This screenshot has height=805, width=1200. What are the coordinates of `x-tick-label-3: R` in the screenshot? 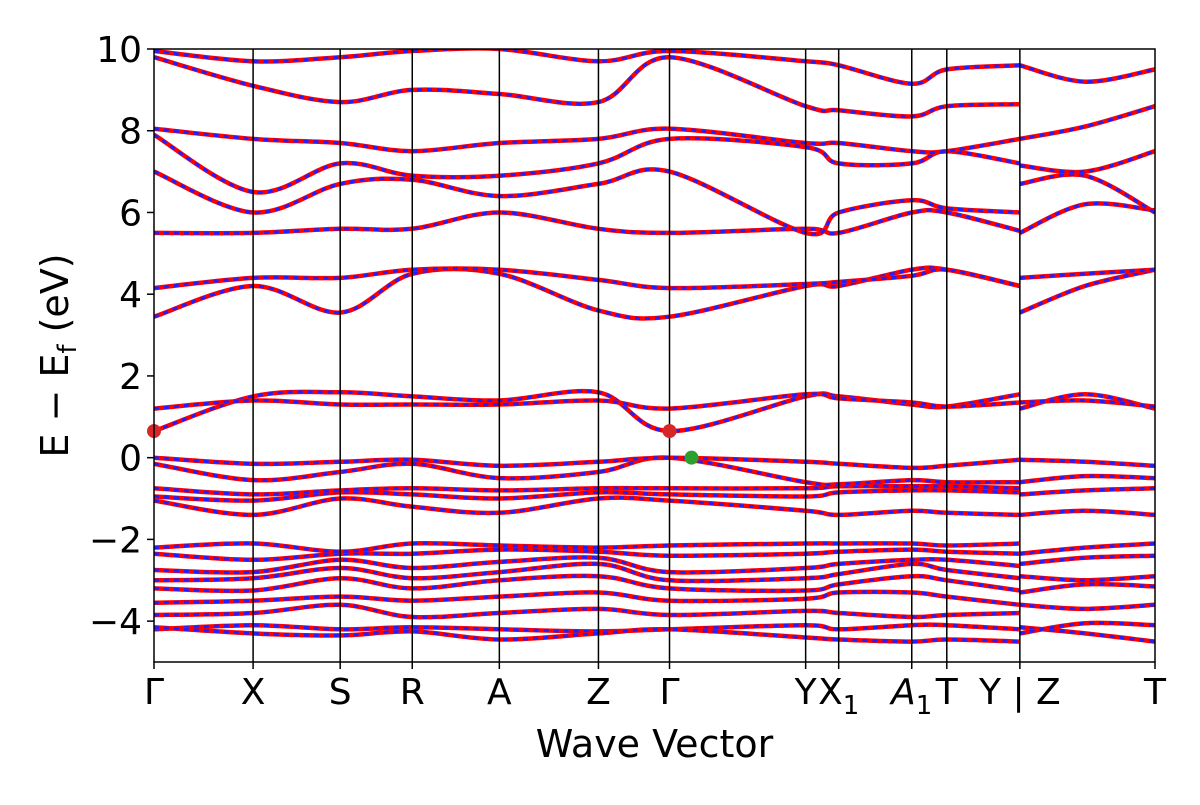 It's located at (412, 692).